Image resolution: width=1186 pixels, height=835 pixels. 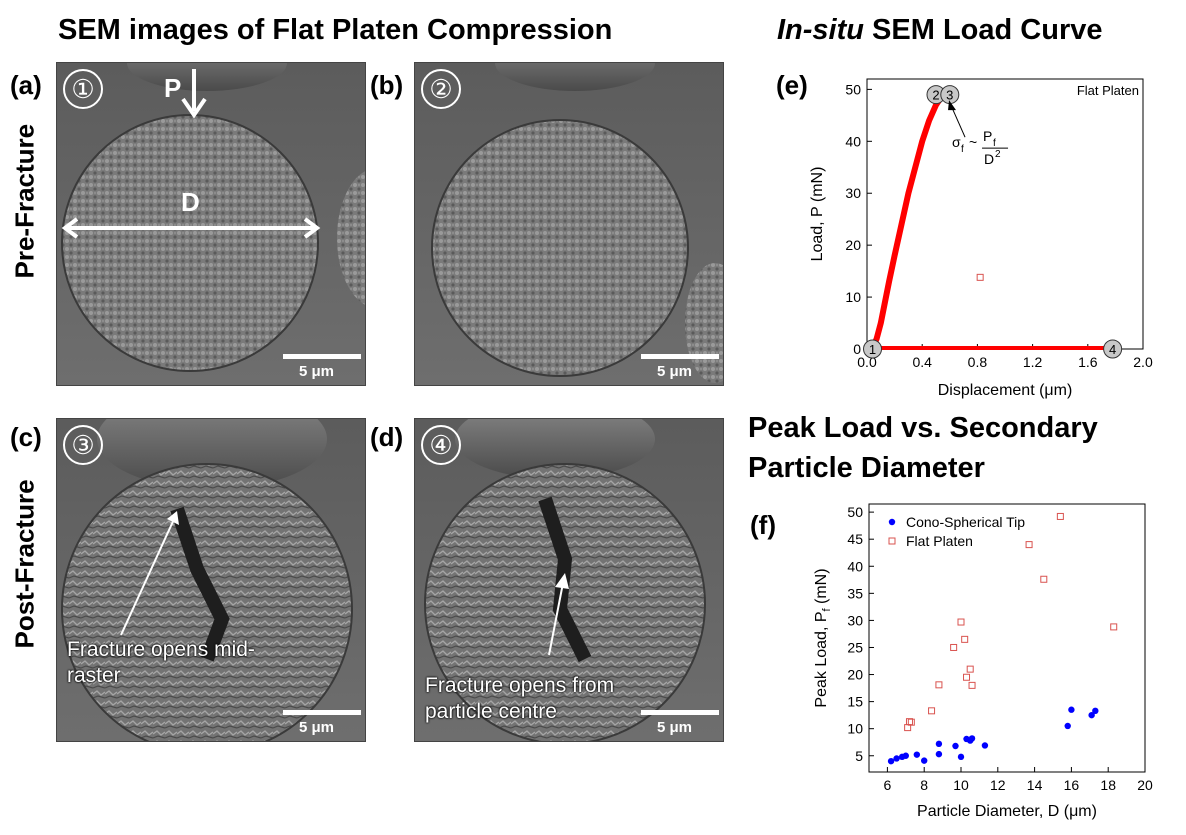 I want to click on scale-bar-d, so click(x=680, y=712).